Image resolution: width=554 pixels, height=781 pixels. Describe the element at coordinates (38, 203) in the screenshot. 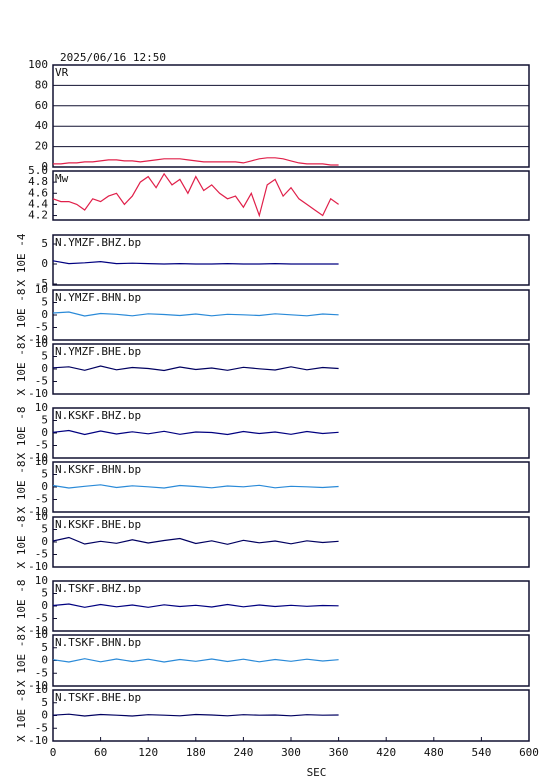

I see `y-tick-label: 4.4` at that location.